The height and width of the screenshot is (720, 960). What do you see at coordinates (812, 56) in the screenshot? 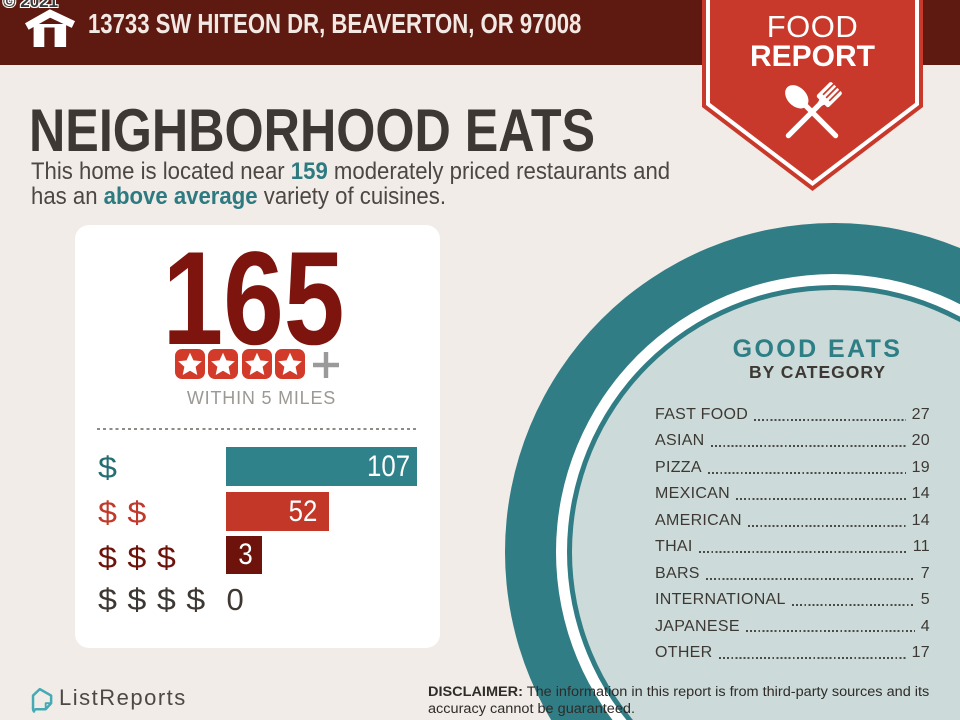
I see `svg-text: REPORT` at bounding box center [812, 56].